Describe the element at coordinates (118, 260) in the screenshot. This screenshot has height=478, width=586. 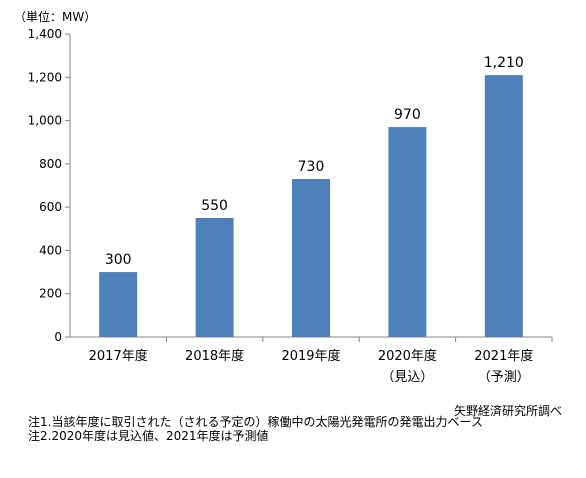
I see `data-label: 300` at that location.